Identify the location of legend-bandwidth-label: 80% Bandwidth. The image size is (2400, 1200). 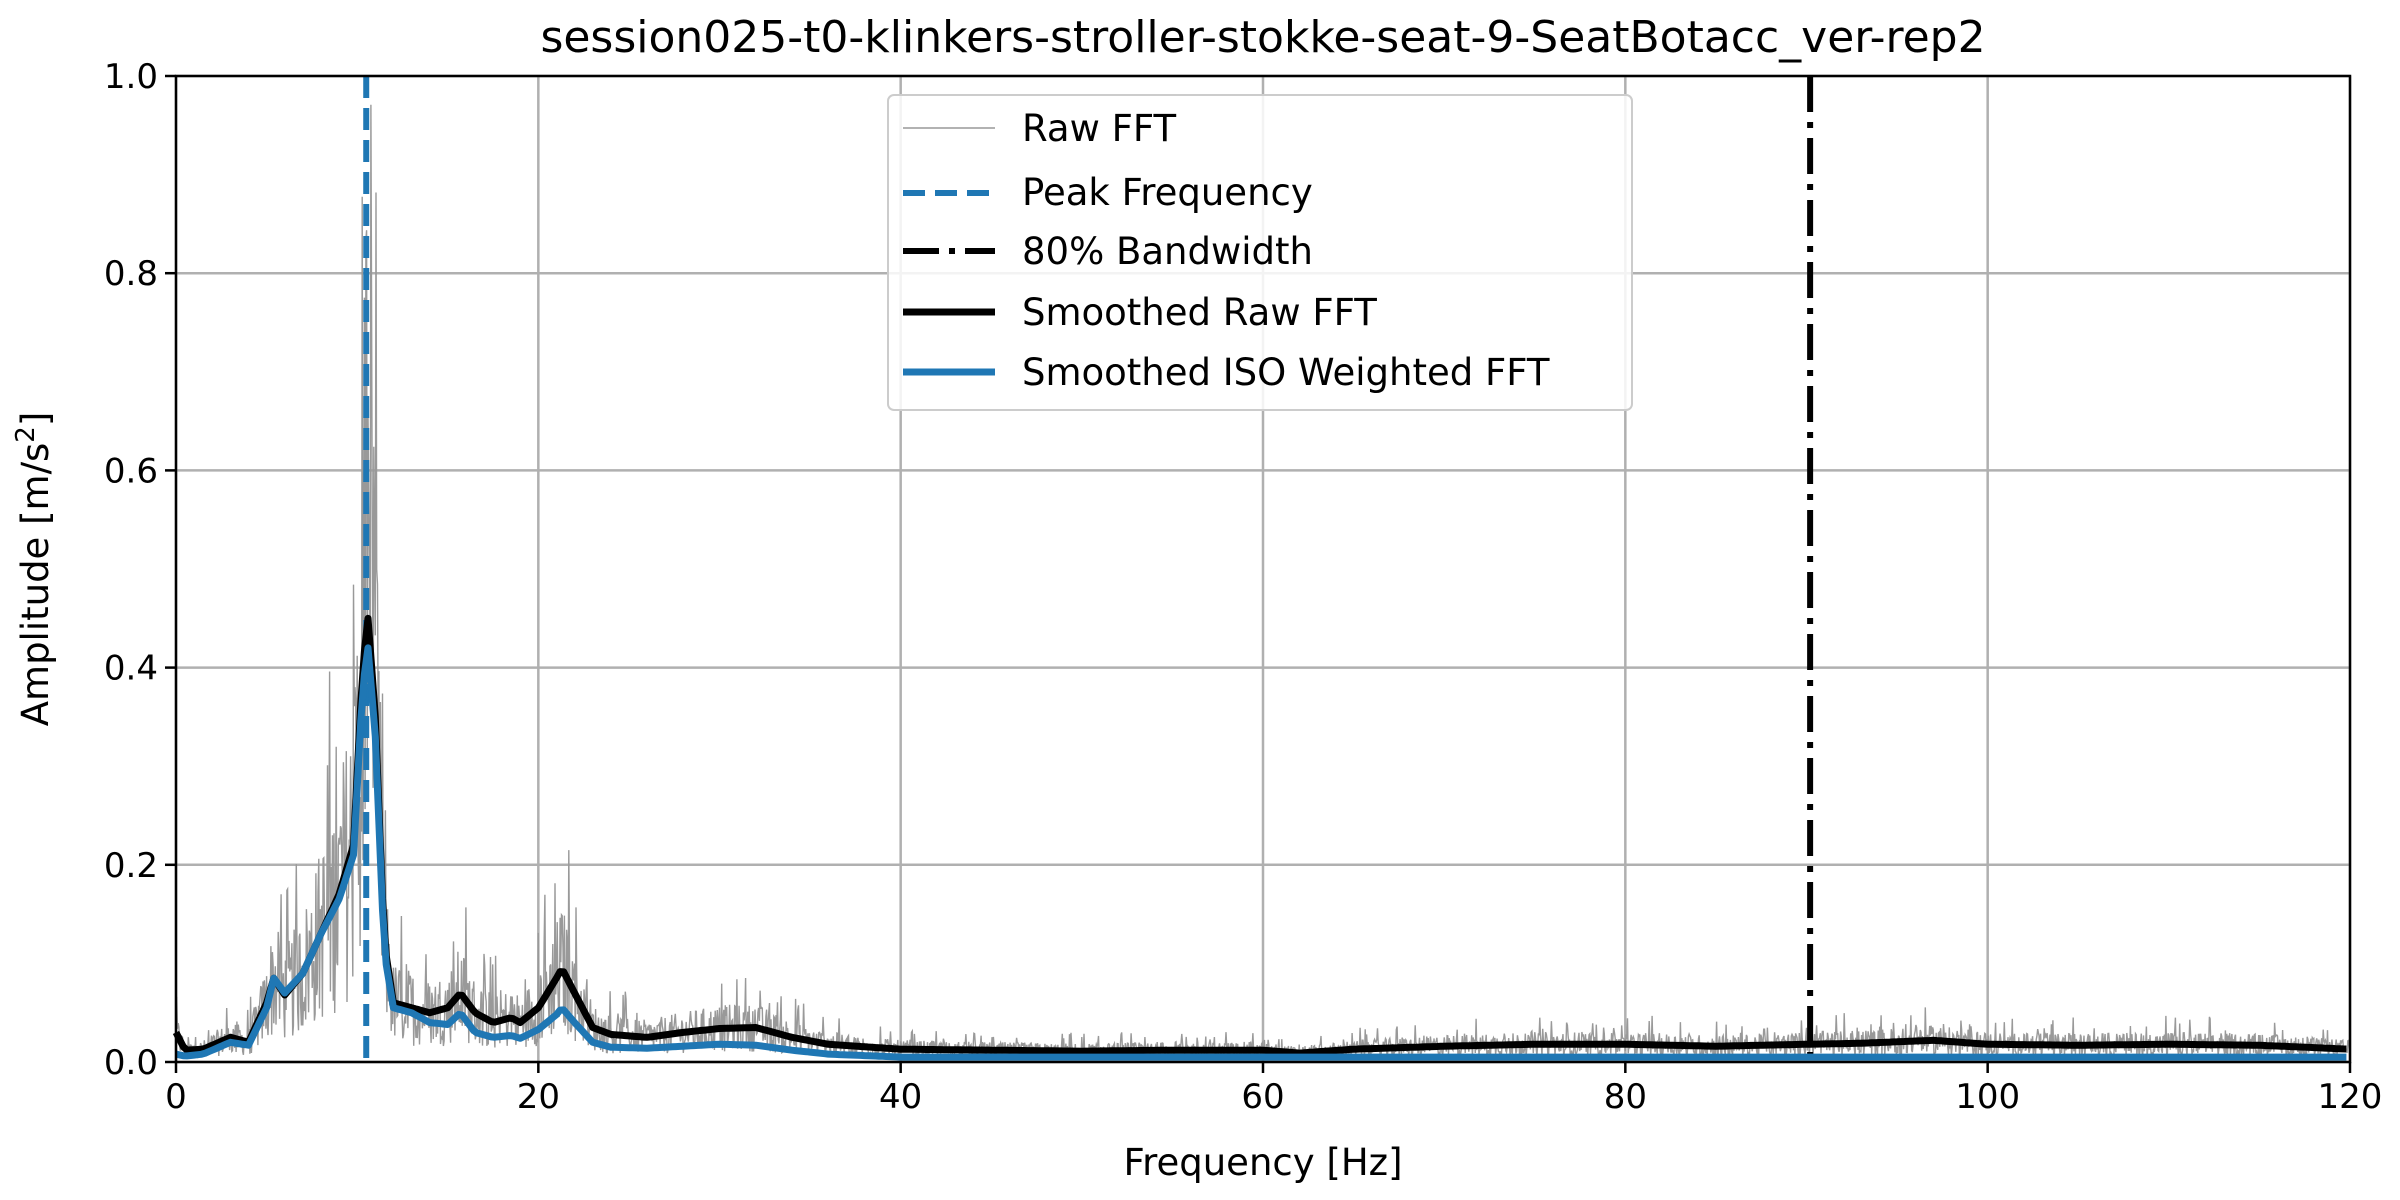
(1167, 251).